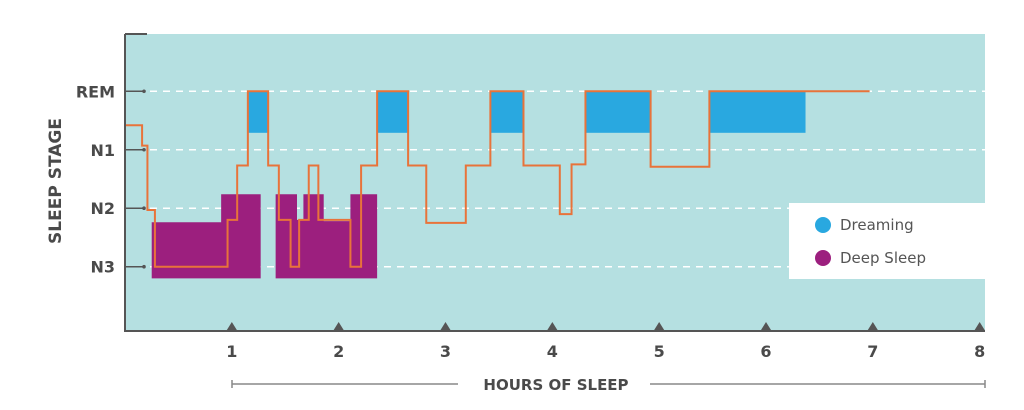 This screenshot has height=410, width=1024. I want to click on legend-label-deep-sleep: Deep Sleep, so click(883, 258).